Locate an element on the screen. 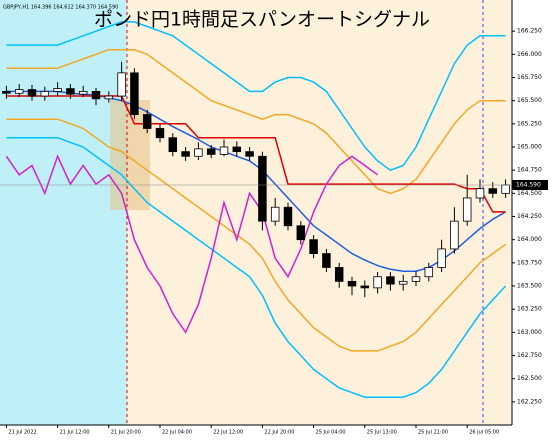  y-tick-label: 162.750 is located at coordinates (529, 355).